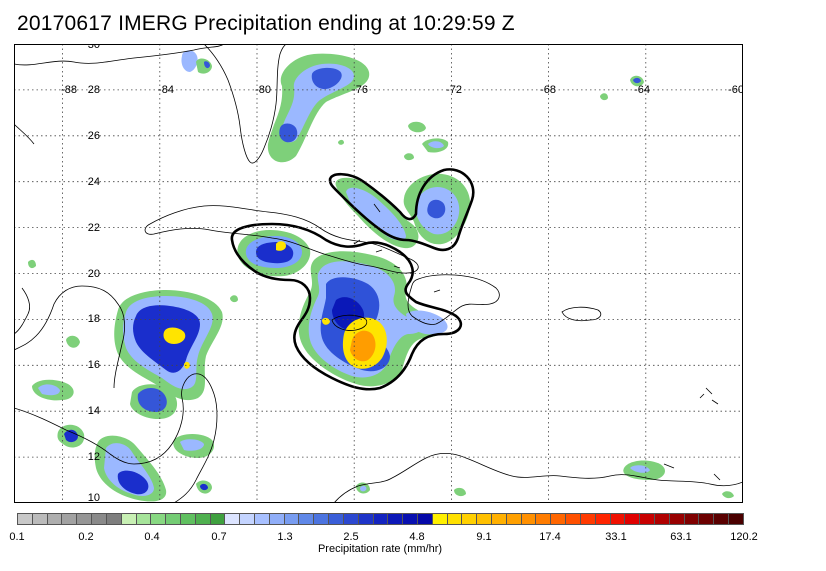 This screenshot has width=826, height=571. I want to click on lon-label: -88, so click(69, 90).